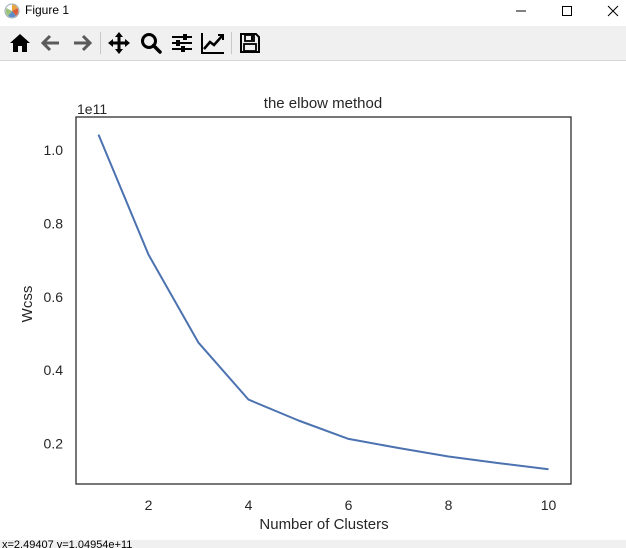 This screenshot has height=548, width=626. What do you see at coordinates (313, 544) in the screenshot?
I see `status-bar: x=2.49407 y=1.04954e+11` at bounding box center [313, 544].